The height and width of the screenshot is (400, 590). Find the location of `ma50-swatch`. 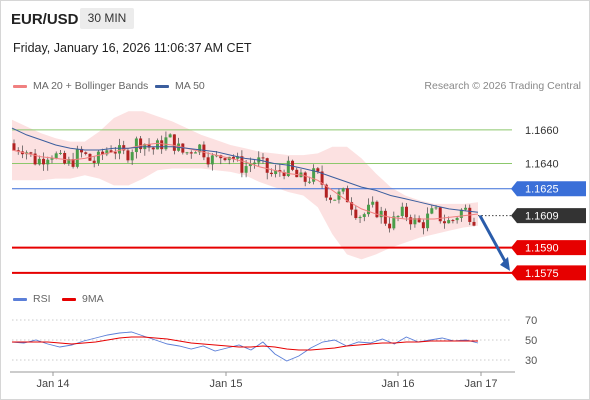

ma50-swatch is located at coordinates (162, 86).